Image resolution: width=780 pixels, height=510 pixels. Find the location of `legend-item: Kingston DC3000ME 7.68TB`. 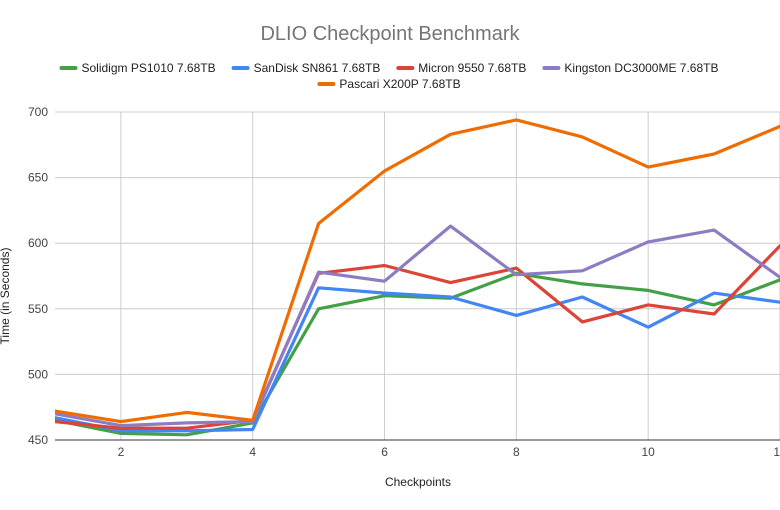

legend-item: Kingston DC3000ME 7.68TB is located at coordinates (630, 68).